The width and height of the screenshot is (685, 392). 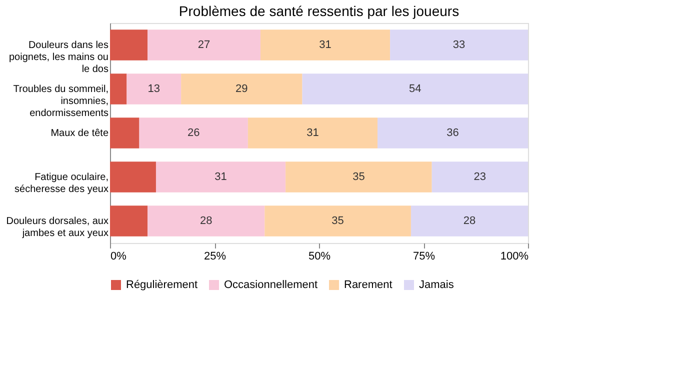 I want to click on y-tick-label: Douleurs dans les poignets, les mains ou le dos, so click(x=58, y=57).